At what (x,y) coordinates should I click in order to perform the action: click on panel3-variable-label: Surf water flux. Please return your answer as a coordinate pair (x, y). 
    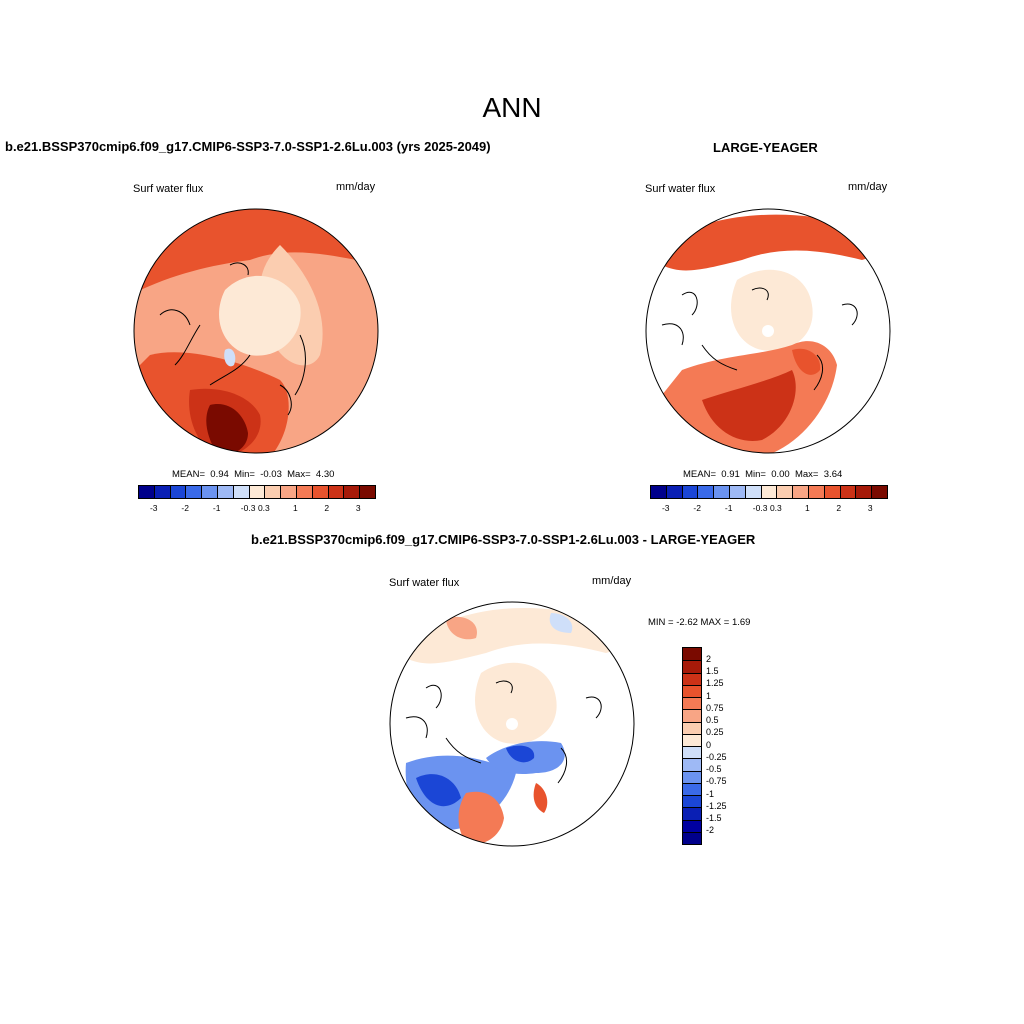
    Looking at the image, I should click on (424, 583).